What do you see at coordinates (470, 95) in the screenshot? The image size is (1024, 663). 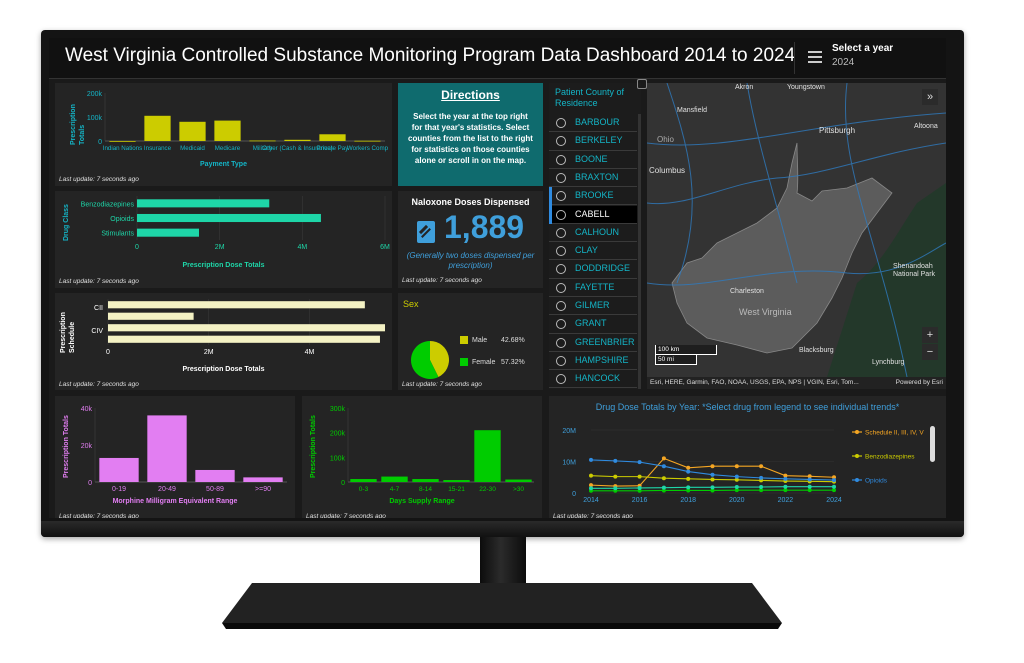 I see `directions-title: Directions` at bounding box center [470, 95].